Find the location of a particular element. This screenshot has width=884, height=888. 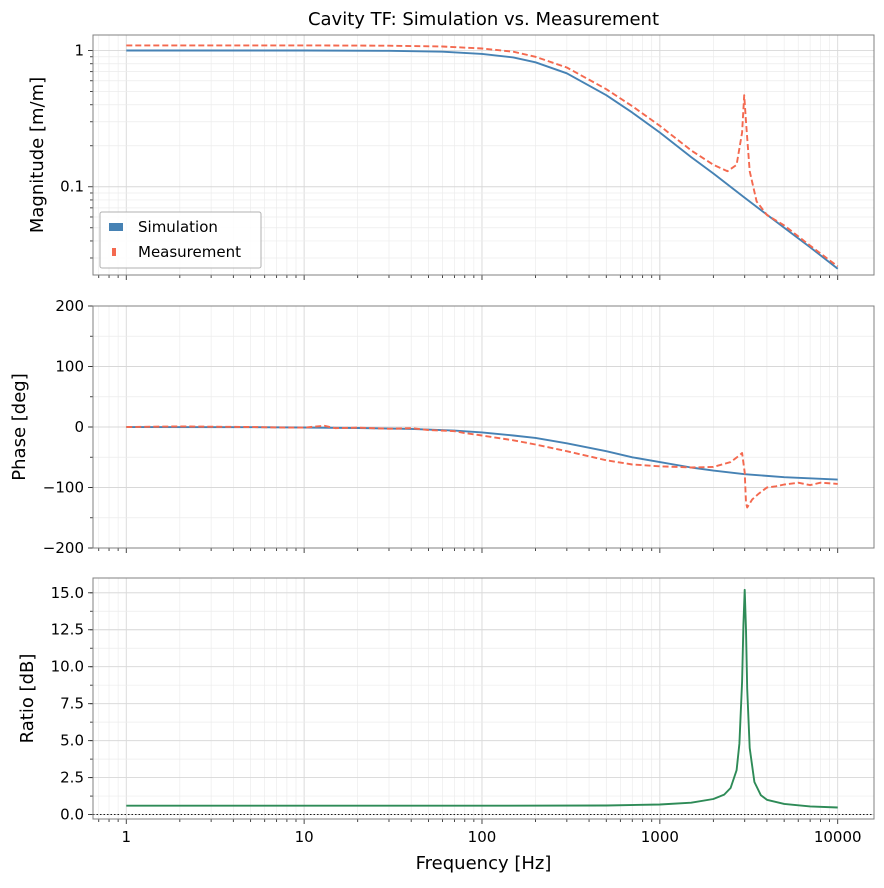

y-axis-label-2: Ratio [dB] is located at coordinates (27, 699).